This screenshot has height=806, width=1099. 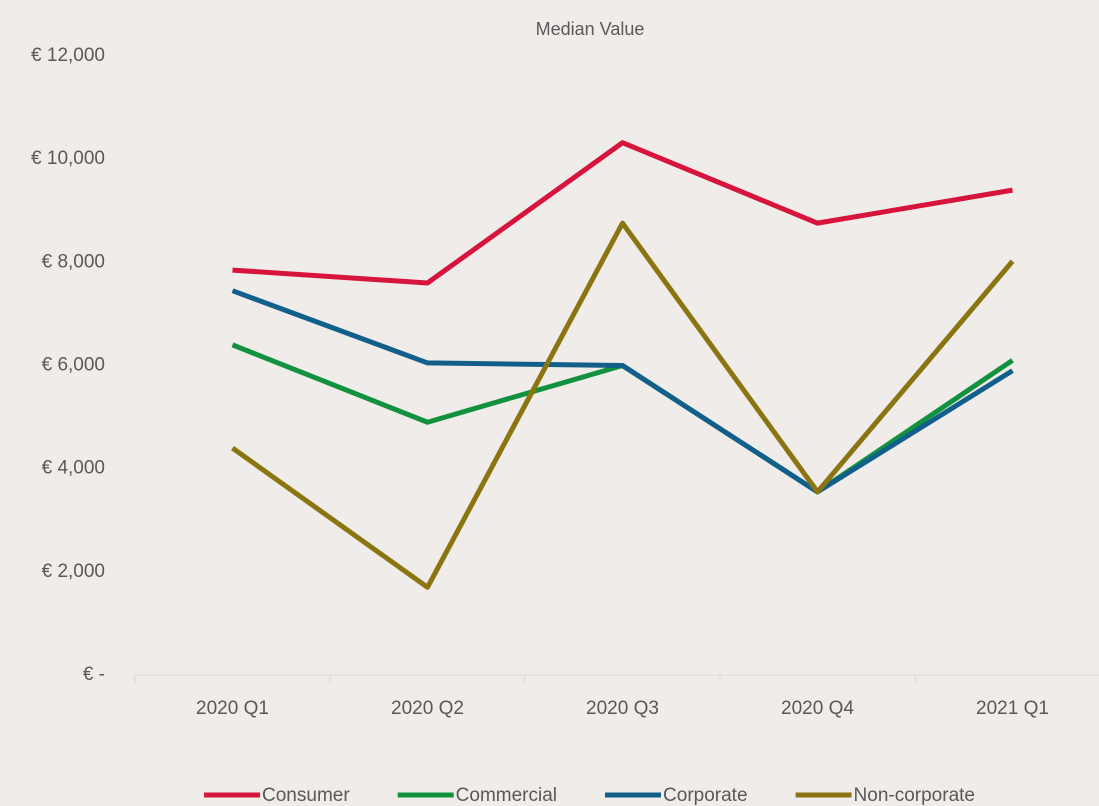 I want to click on legend-label: Corporate, so click(x=705, y=795).